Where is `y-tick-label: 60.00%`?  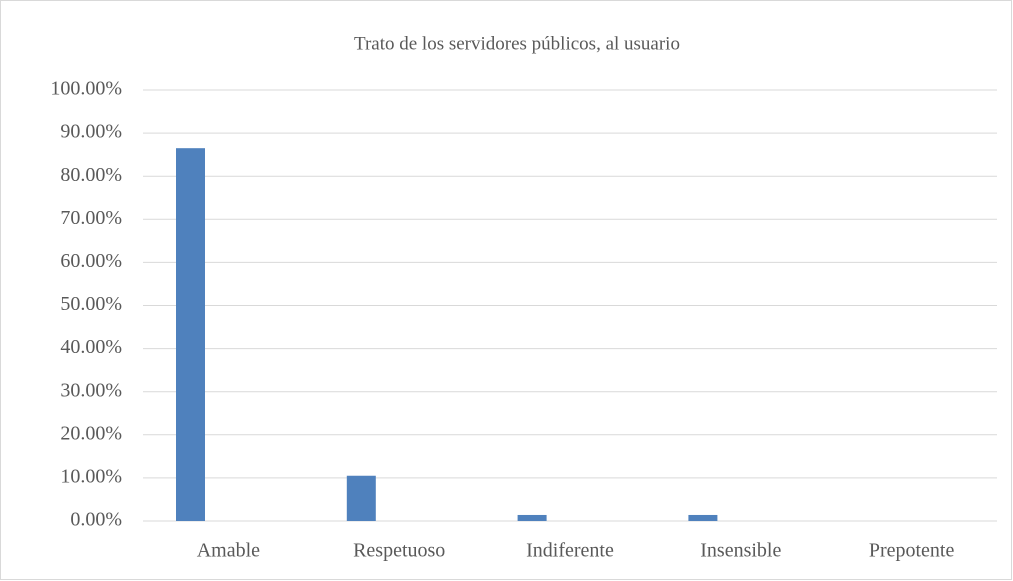 y-tick-label: 60.00% is located at coordinates (91, 261).